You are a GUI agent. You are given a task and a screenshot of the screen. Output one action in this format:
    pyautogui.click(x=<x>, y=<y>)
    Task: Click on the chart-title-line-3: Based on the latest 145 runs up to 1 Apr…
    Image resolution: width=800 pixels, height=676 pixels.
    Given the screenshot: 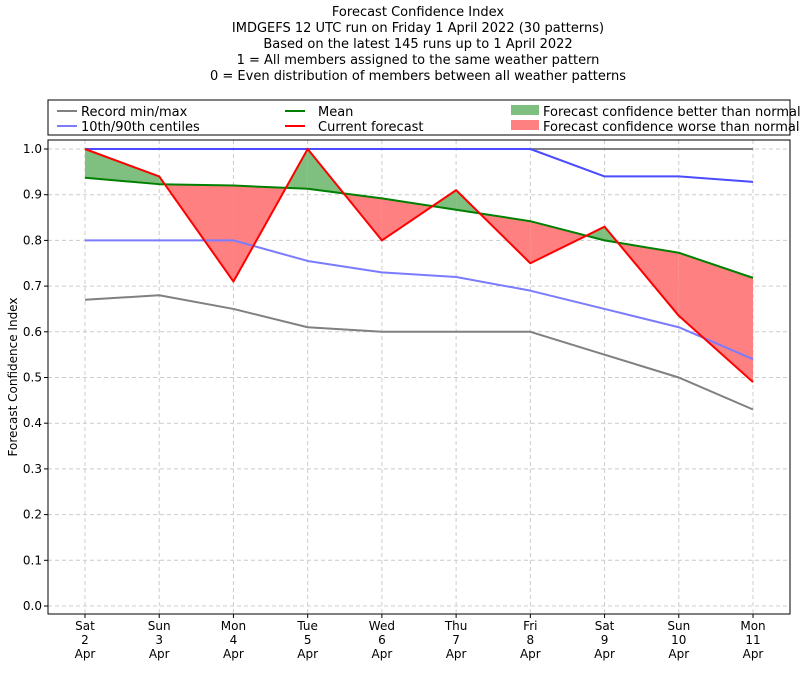 What is the action you would take?
    pyautogui.click(x=417, y=44)
    